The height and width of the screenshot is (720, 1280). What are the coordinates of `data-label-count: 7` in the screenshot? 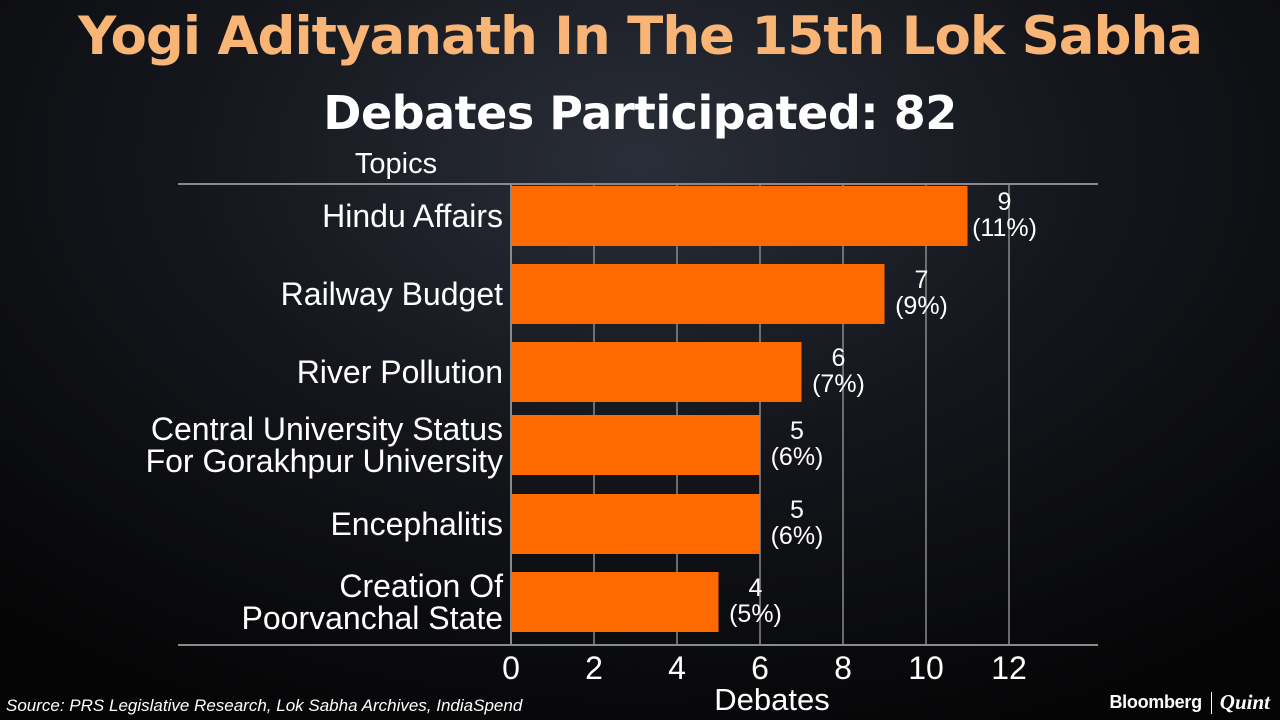 It's located at (922, 280).